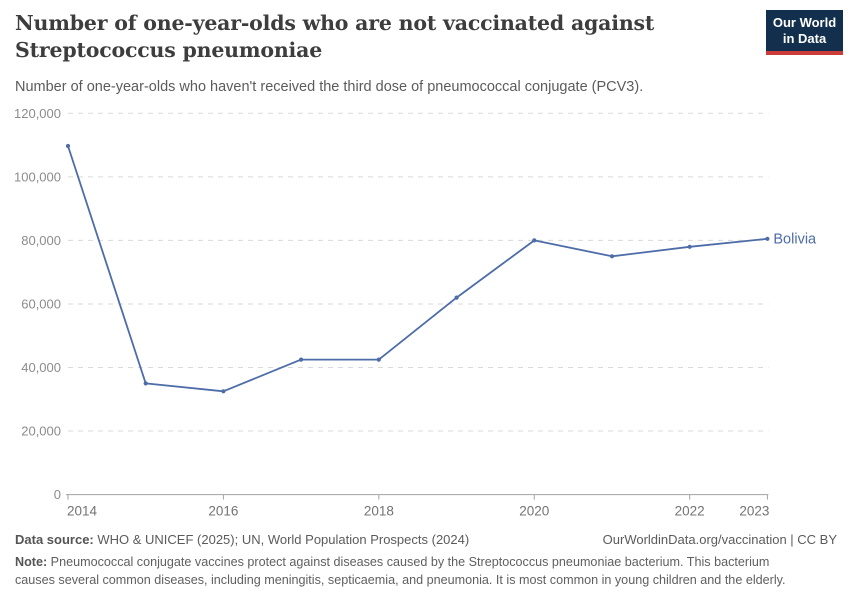 The height and width of the screenshot is (600, 850). I want to click on owid-logo-text-line2: in Data, so click(804, 38).